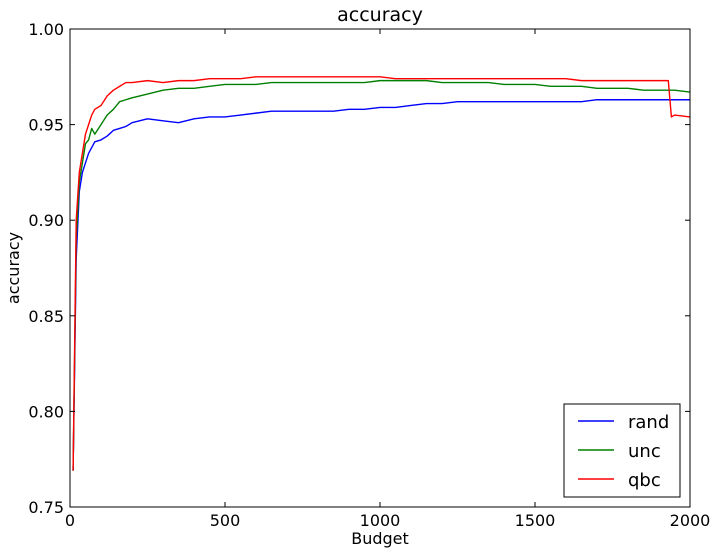 The image size is (719, 557). What do you see at coordinates (46, 125) in the screenshot?
I see `y-tick-label: 0.95` at bounding box center [46, 125].